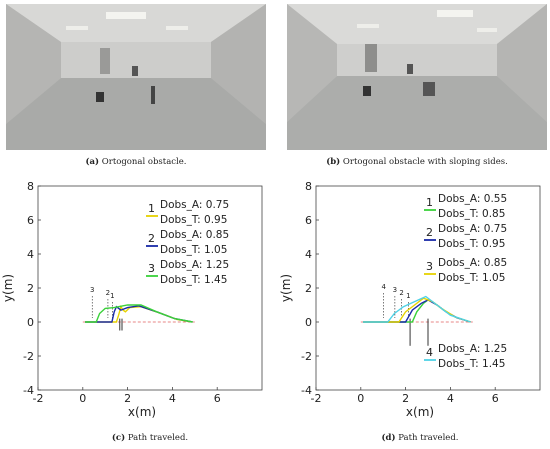 The image size is (550, 449). What do you see at coordinates (471, 214) in the screenshot?
I see `legend-dobs-t: Dobs_T: 0.85` at bounding box center [471, 214].